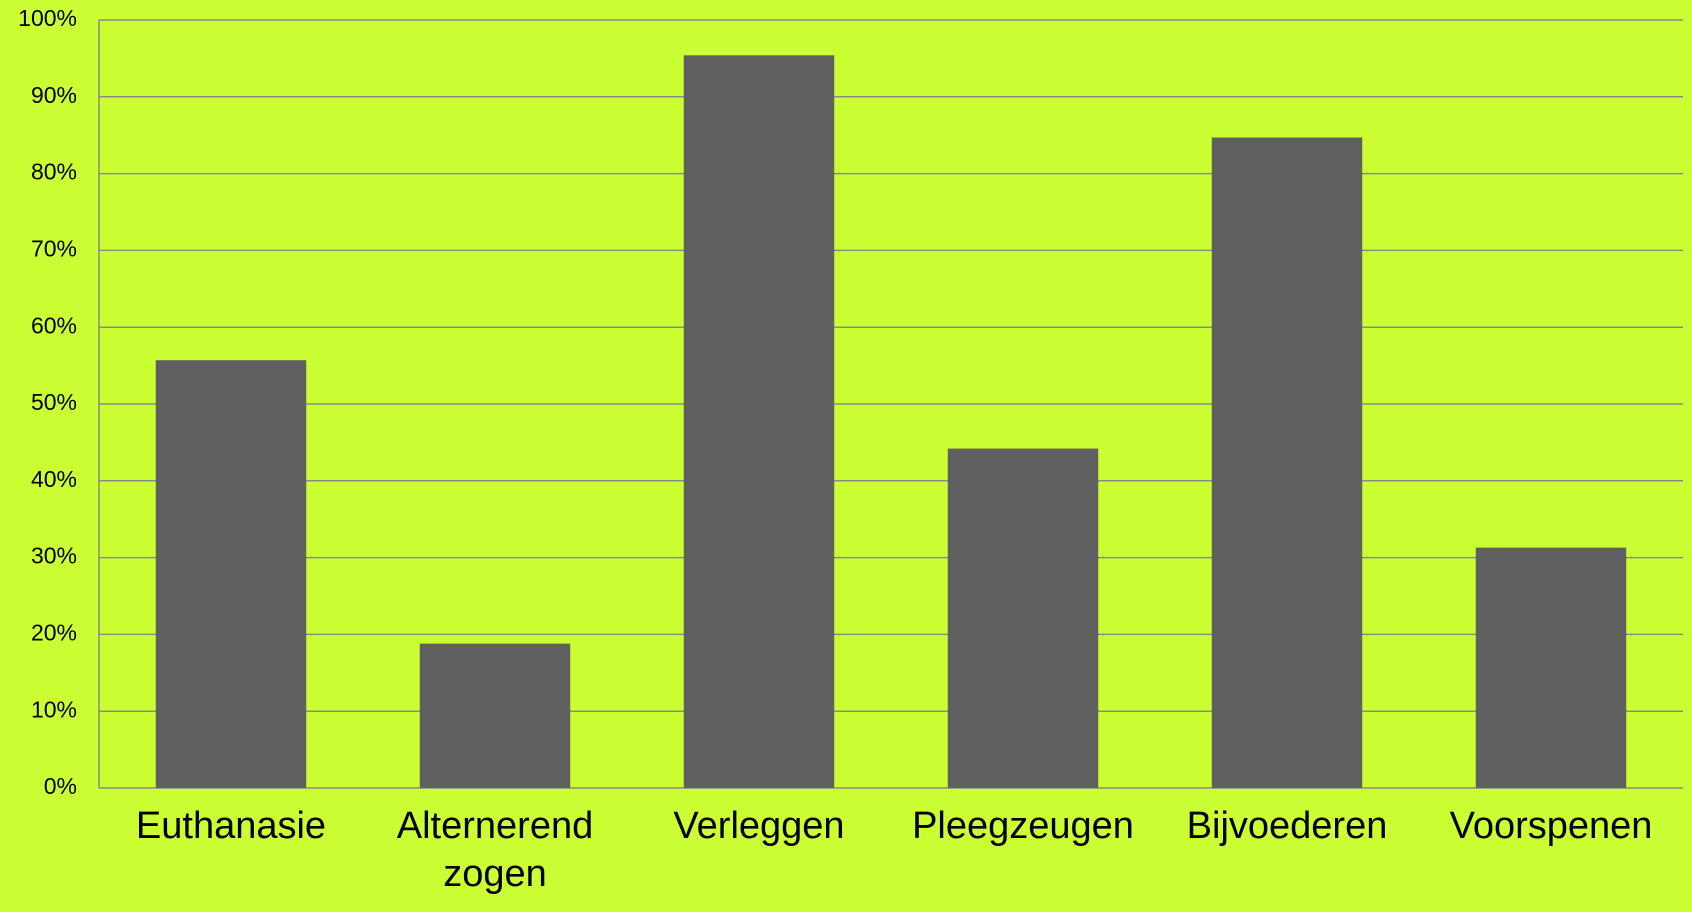 The image size is (1692, 912). I want to click on y-tick-label: 40%, so click(54, 479).